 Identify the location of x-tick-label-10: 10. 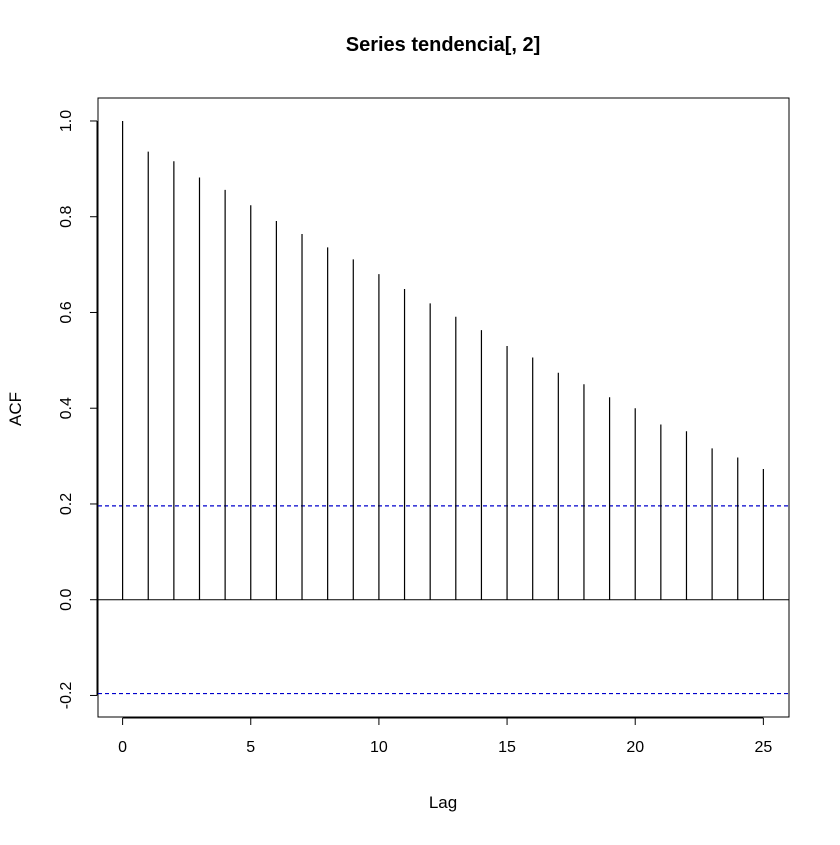
(379, 747).